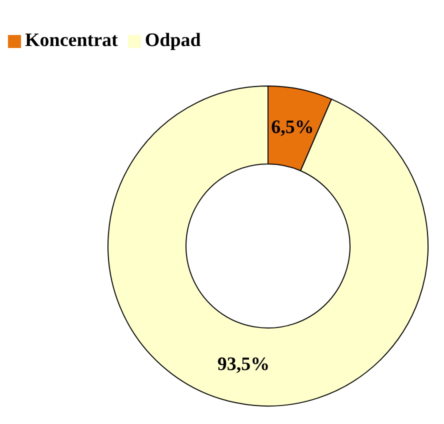 This screenshot has height=424, width=444. I want to click on data-label: 93,5%, so click(243, 364).